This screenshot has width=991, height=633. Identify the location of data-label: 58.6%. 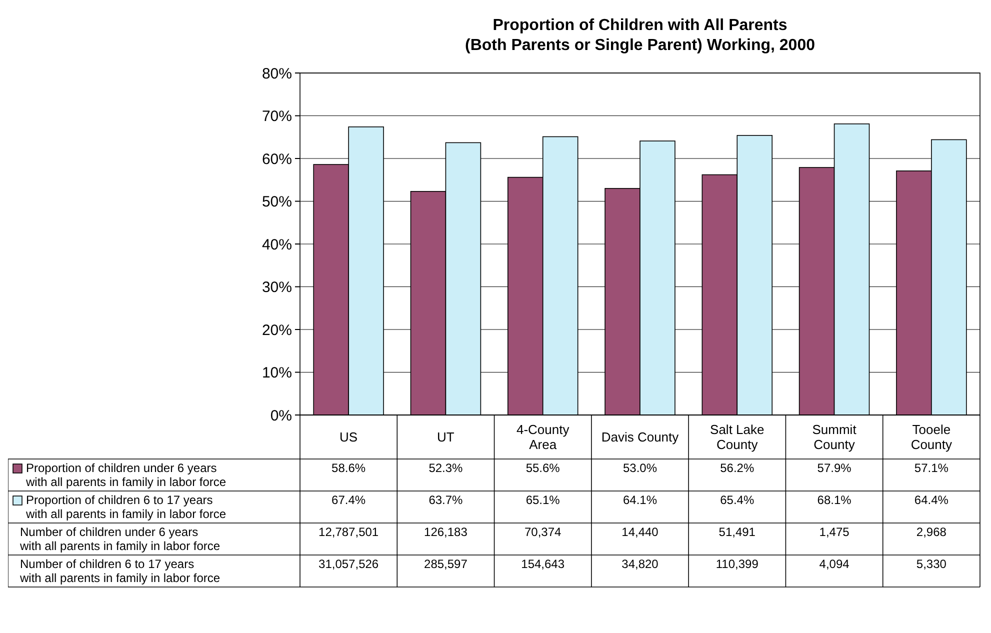
(349, 468).